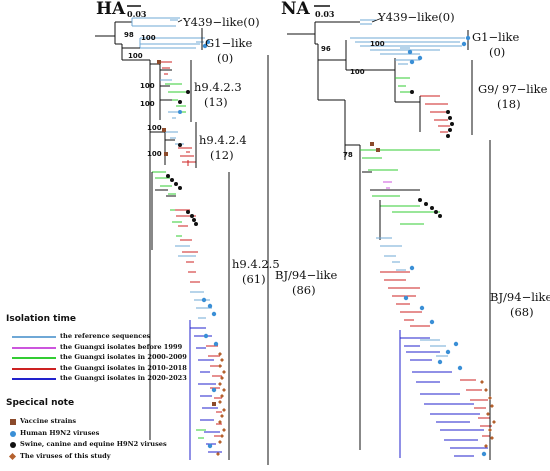 The image size is (550, 471). Describe the element at coordinates (137, 14) in the screenshot. I see `ha-scale-label: 0.03` at that location.